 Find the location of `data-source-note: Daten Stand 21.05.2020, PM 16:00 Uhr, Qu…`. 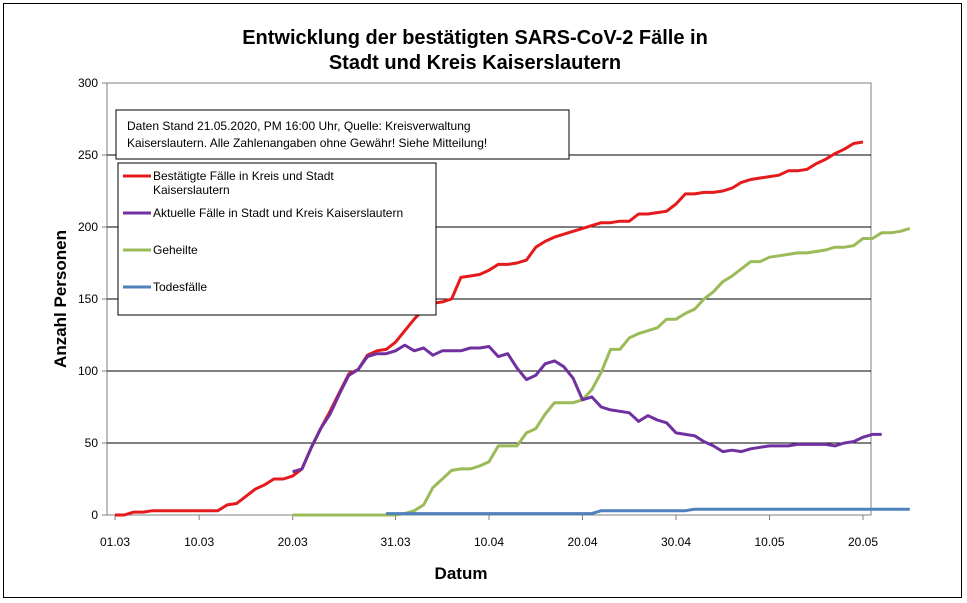

data-source-note: Daten Stand 21.05.2020, PM 16:00 Uhr, Qu… is located at coordinates (342, 134).